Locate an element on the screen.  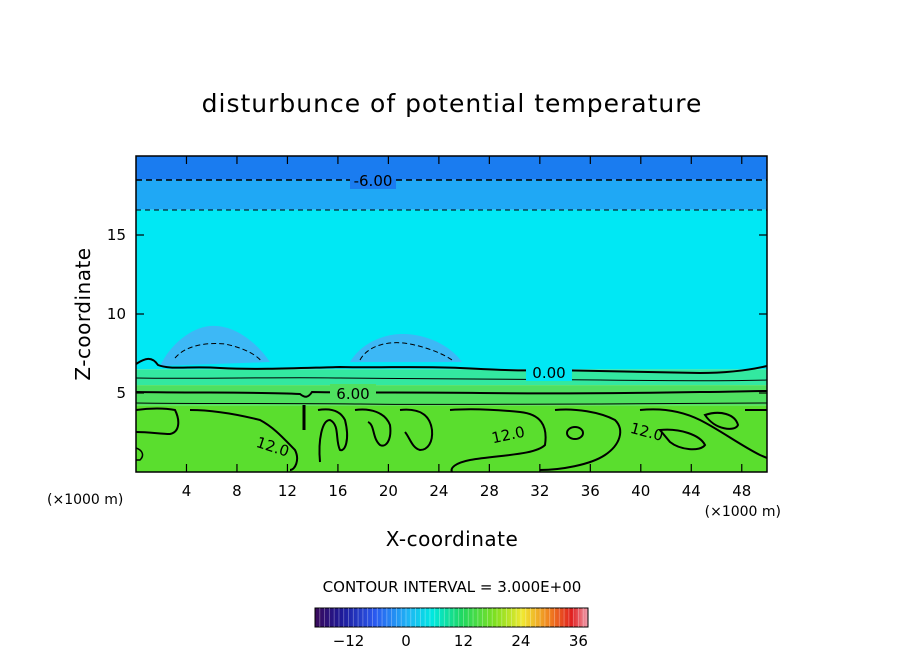
colorbar-ticks: −12 0 12 24 36 is located at coordinates (460, 641).